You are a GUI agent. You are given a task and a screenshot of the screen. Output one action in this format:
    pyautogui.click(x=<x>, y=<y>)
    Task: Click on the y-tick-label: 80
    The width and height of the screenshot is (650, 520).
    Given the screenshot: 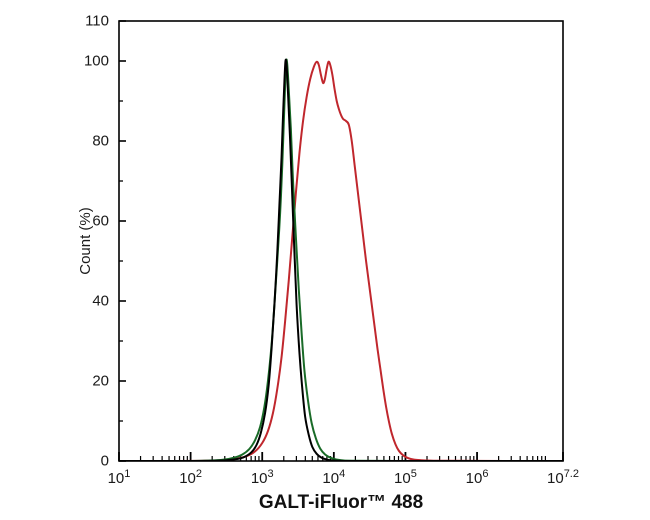 What is the action you would take?
    pyautogui.click(x=100, y=141)
    